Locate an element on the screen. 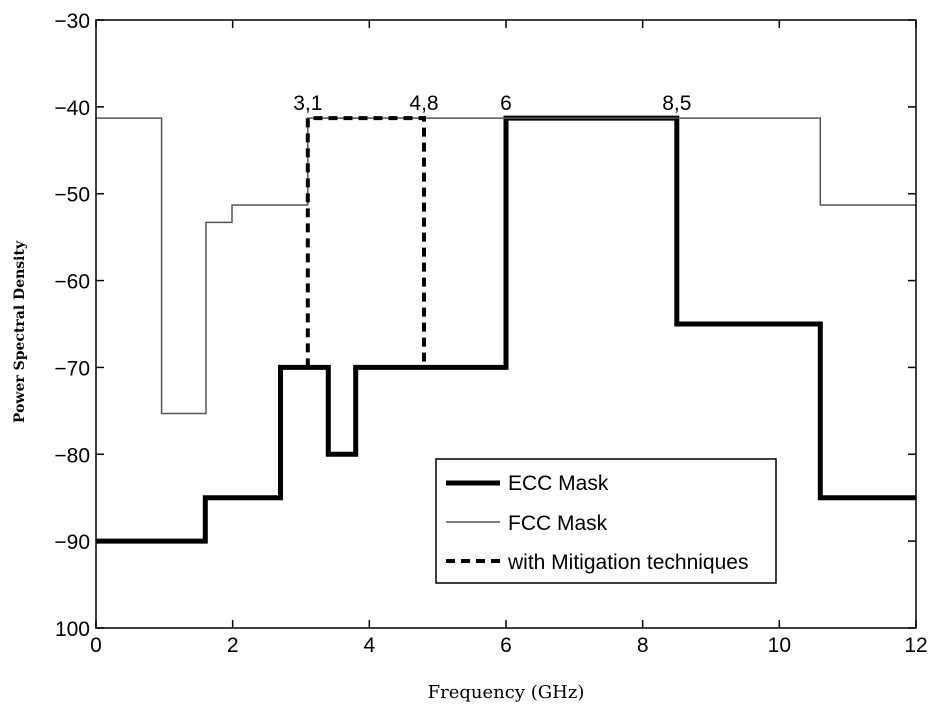 This screenshot has height=711, width=932. x-axis-label: Frequency (GHz) is located at coordinates (506, 692).